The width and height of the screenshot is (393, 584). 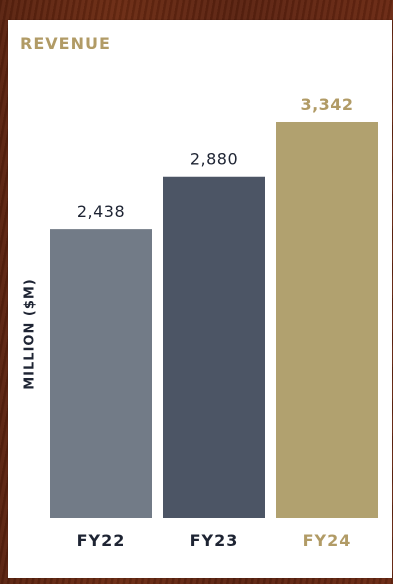 I want to click on value-label-fy22: 2,438, so click(x=101, y=211).